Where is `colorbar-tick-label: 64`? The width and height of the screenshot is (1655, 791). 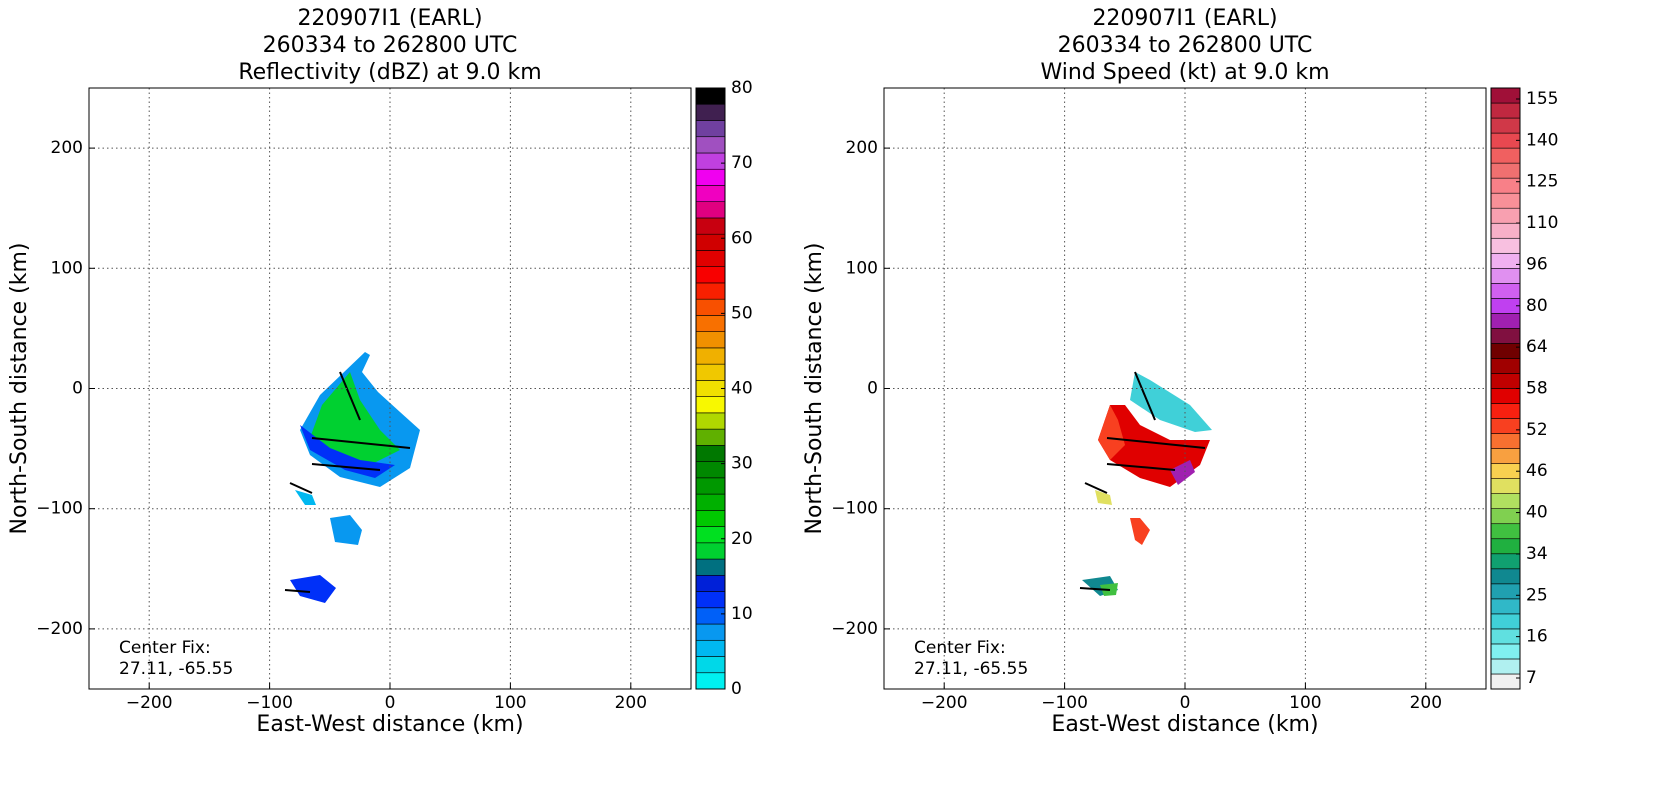
colorbar-tick-label: 64 is located at coordinates (1537, 347).